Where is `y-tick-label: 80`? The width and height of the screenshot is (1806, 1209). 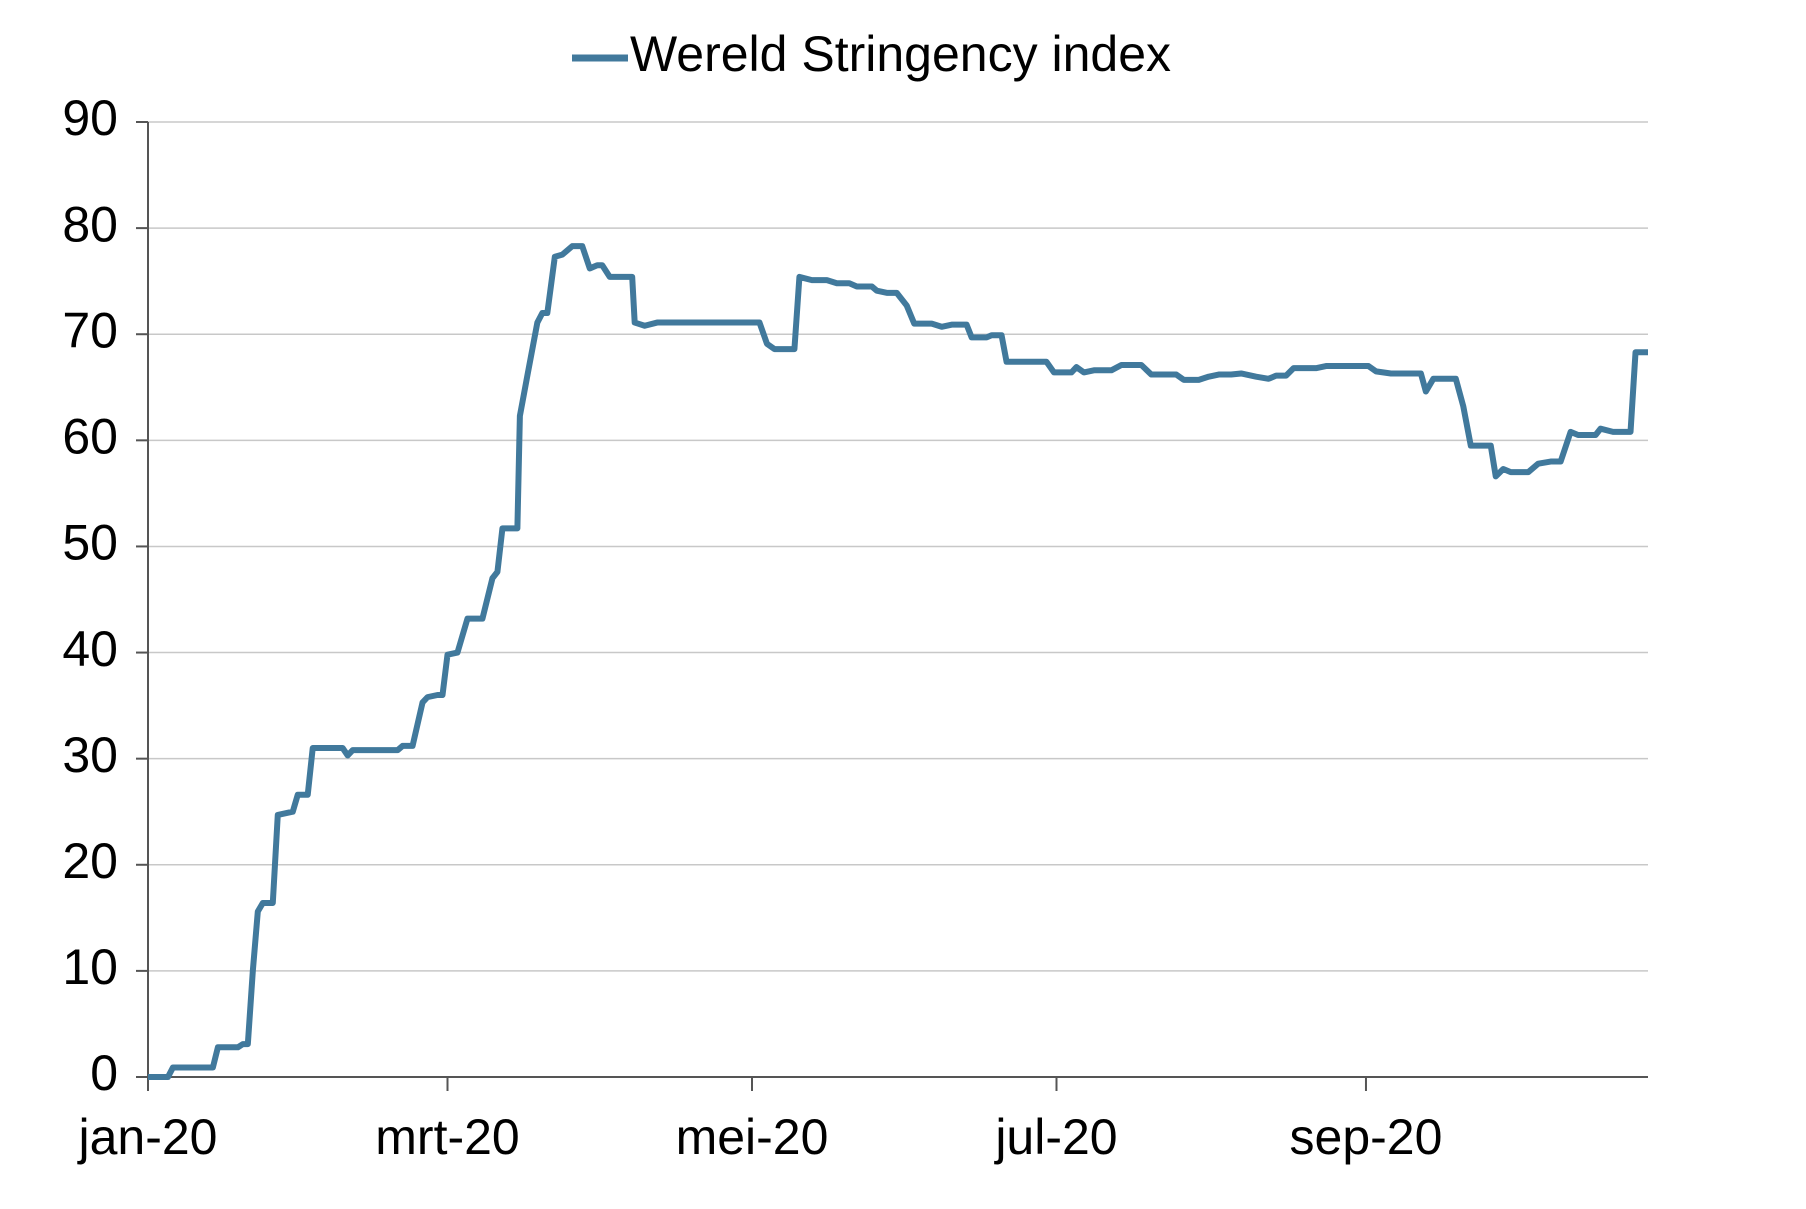 y-tick-label: 80 is located at coordinates (90, 224).